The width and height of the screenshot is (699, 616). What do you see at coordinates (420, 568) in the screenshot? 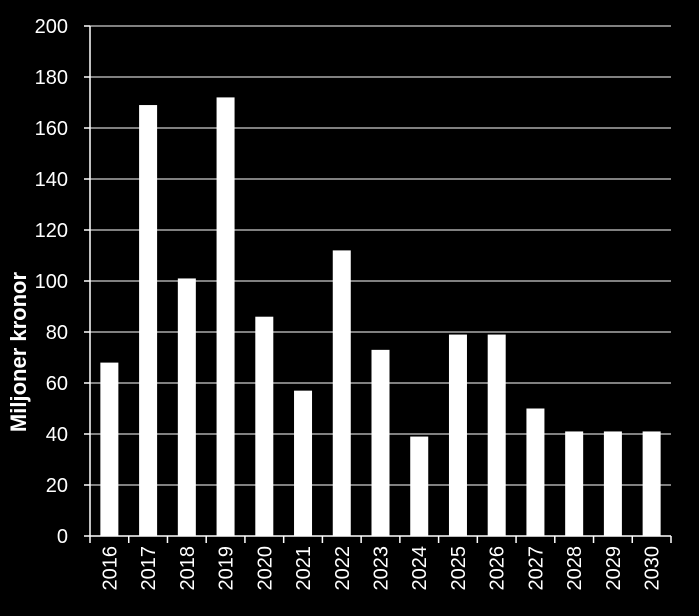
I see `x-tick-label: 2024` at bounding box center [420, 568].